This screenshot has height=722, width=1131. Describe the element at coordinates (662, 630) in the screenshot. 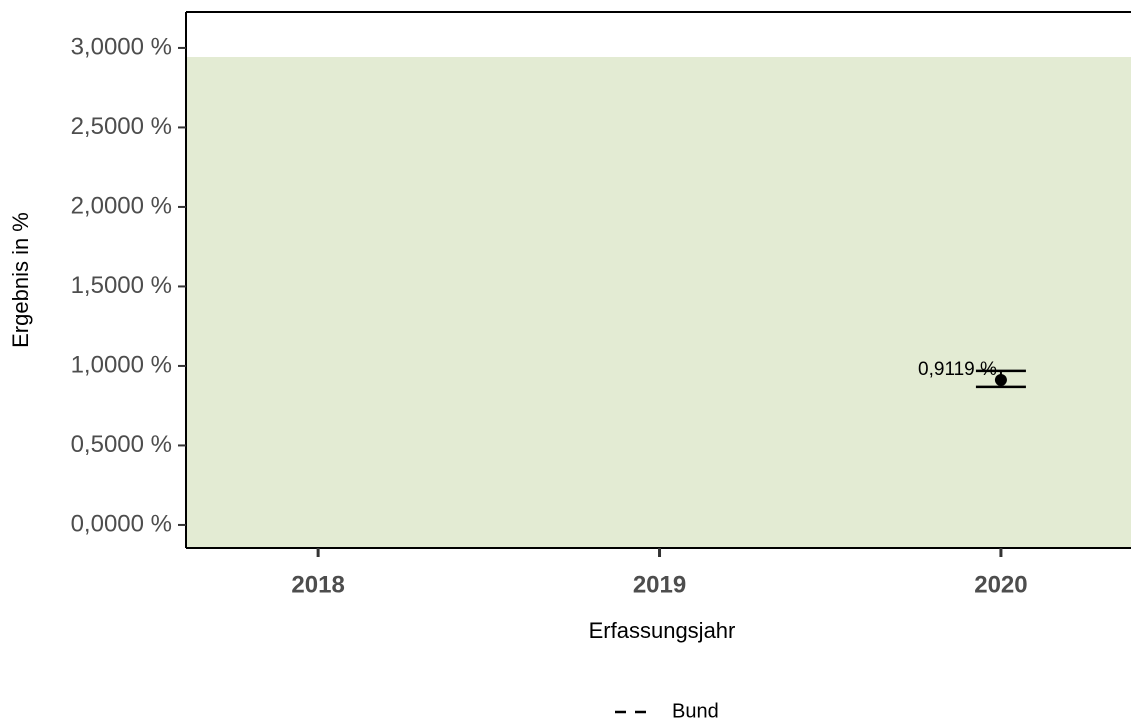

I see `x-axis-title: Erfassungsjahr` at that location.